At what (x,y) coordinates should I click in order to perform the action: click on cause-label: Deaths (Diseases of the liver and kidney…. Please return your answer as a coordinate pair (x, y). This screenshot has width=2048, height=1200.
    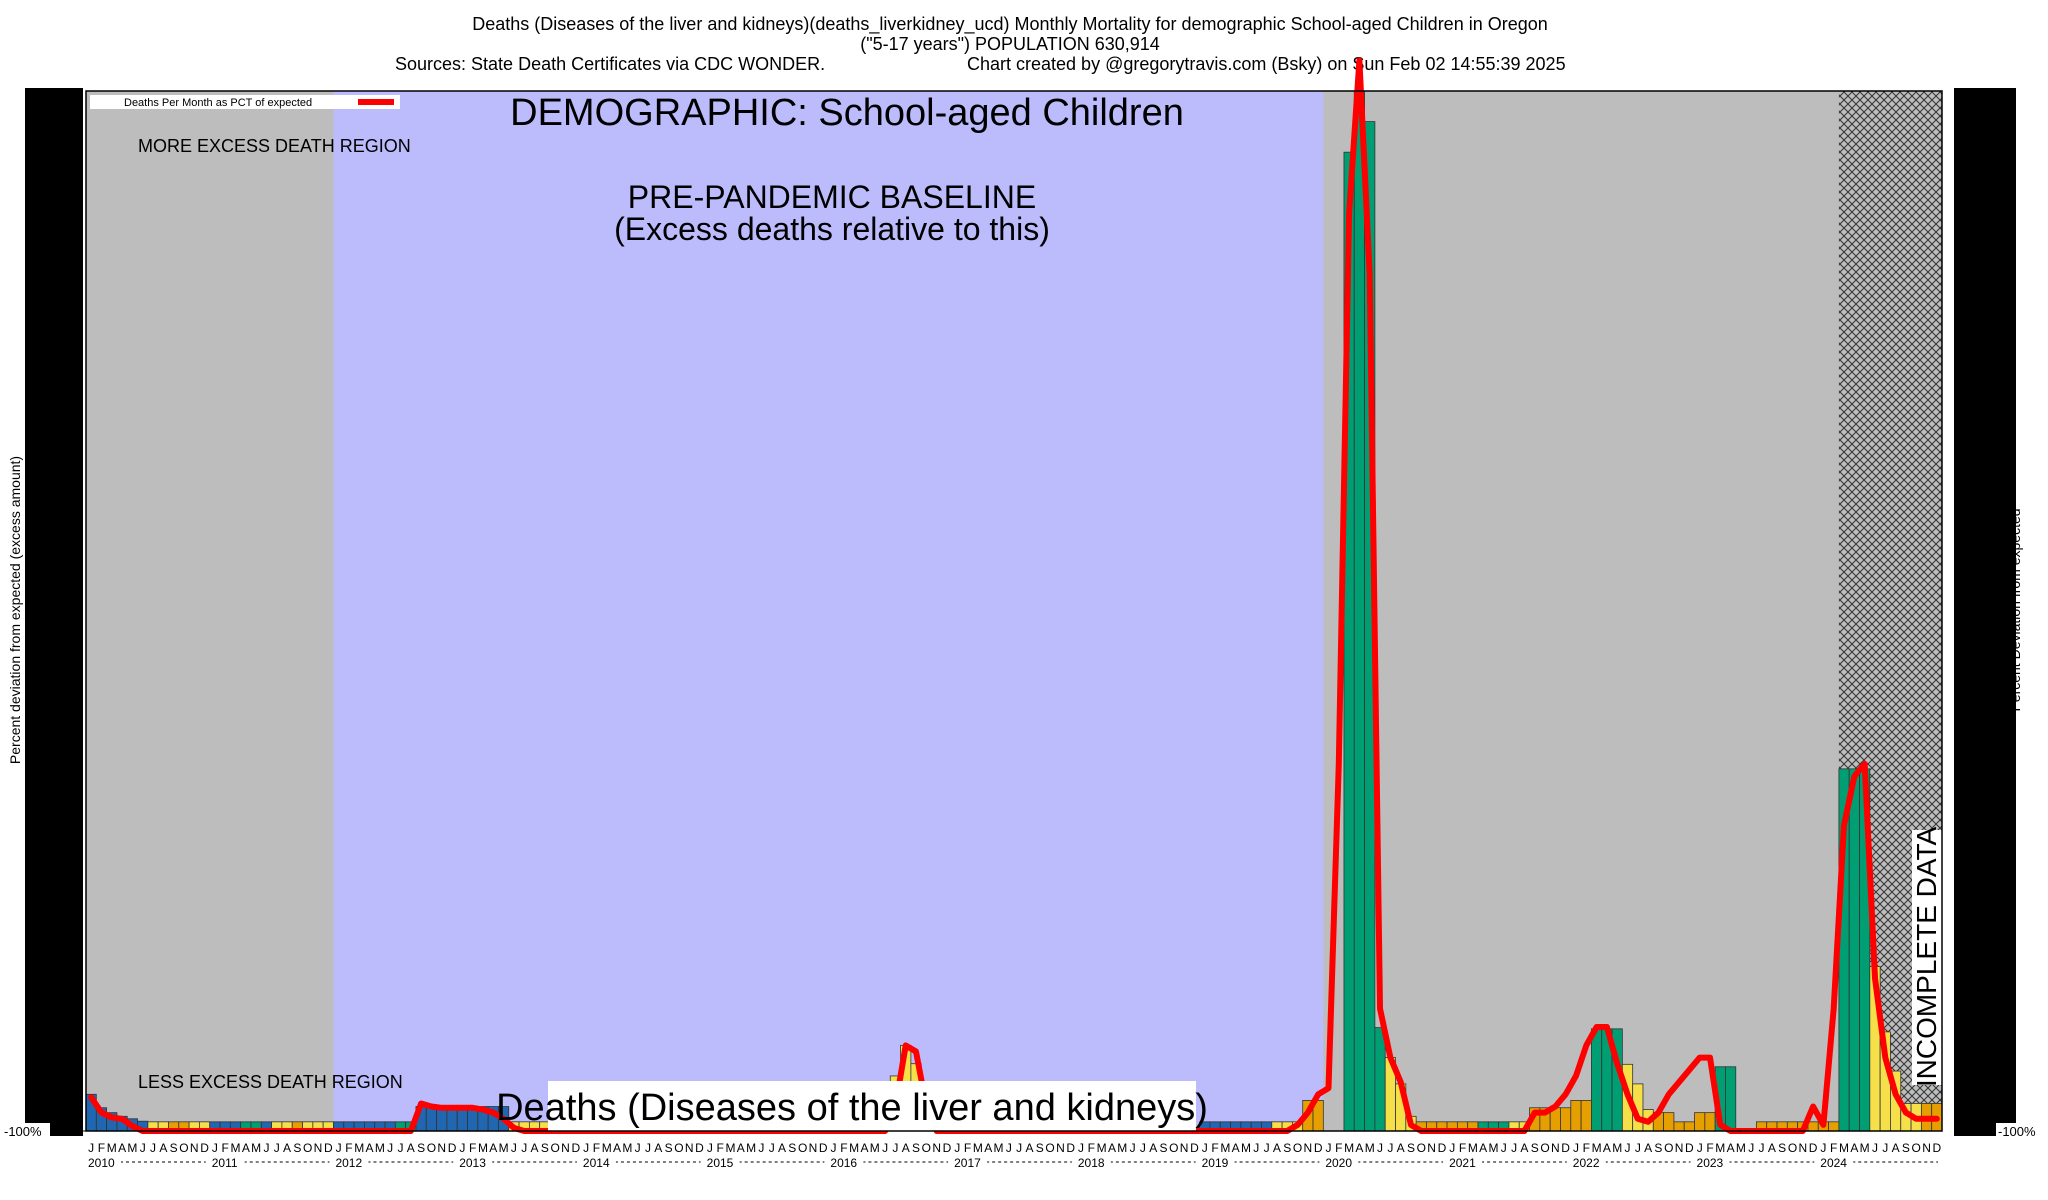
    Looking at the image, I should click on (852, 1108).